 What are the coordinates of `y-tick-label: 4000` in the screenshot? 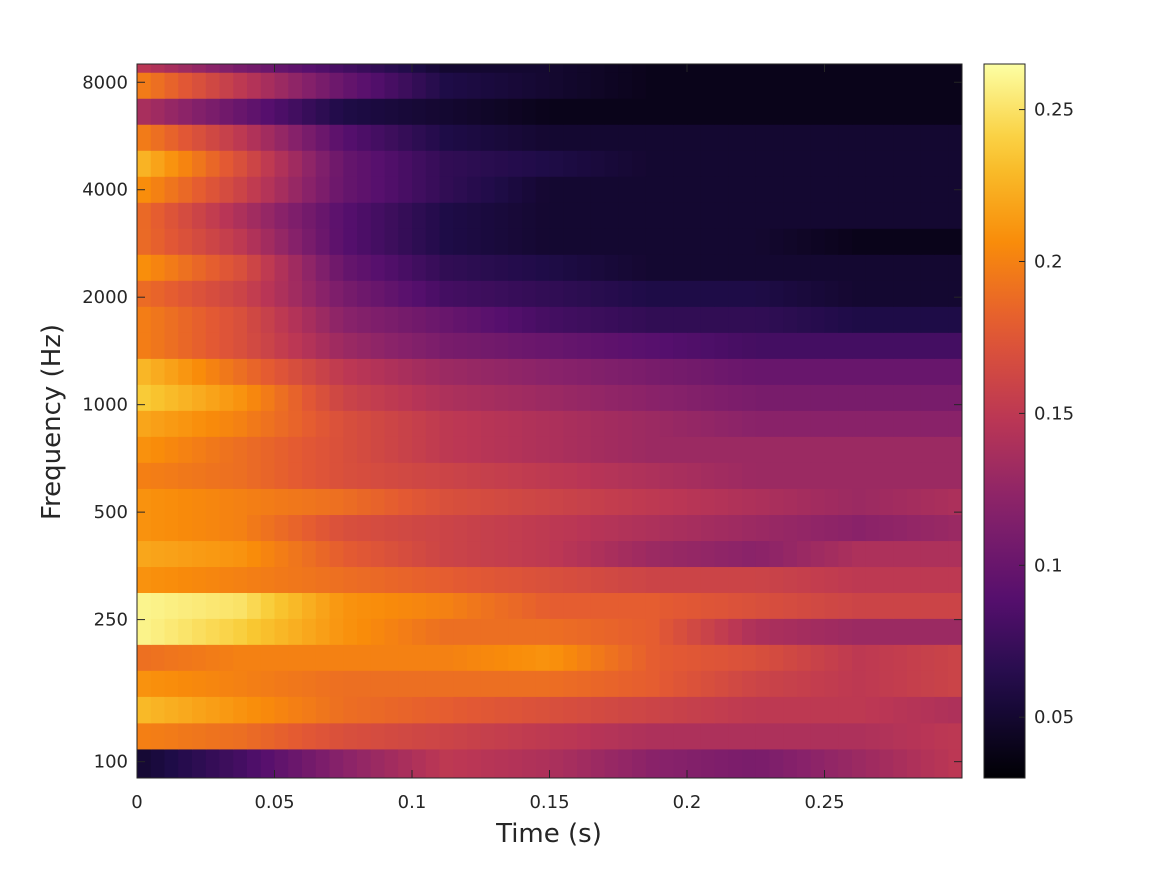 It's located at (105, 190).